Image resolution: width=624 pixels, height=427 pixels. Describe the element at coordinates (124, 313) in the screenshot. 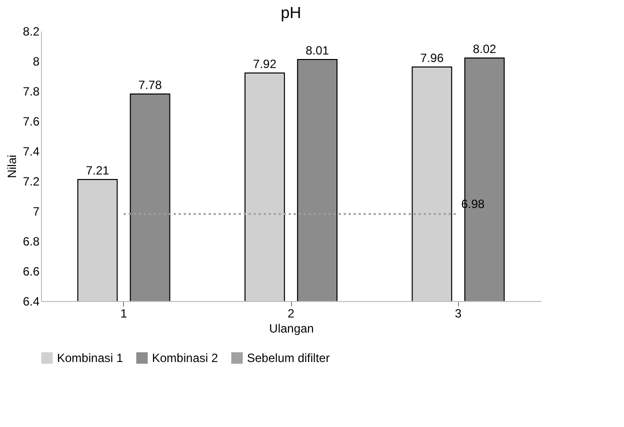

I see `x-tick-label: 1` at that location.